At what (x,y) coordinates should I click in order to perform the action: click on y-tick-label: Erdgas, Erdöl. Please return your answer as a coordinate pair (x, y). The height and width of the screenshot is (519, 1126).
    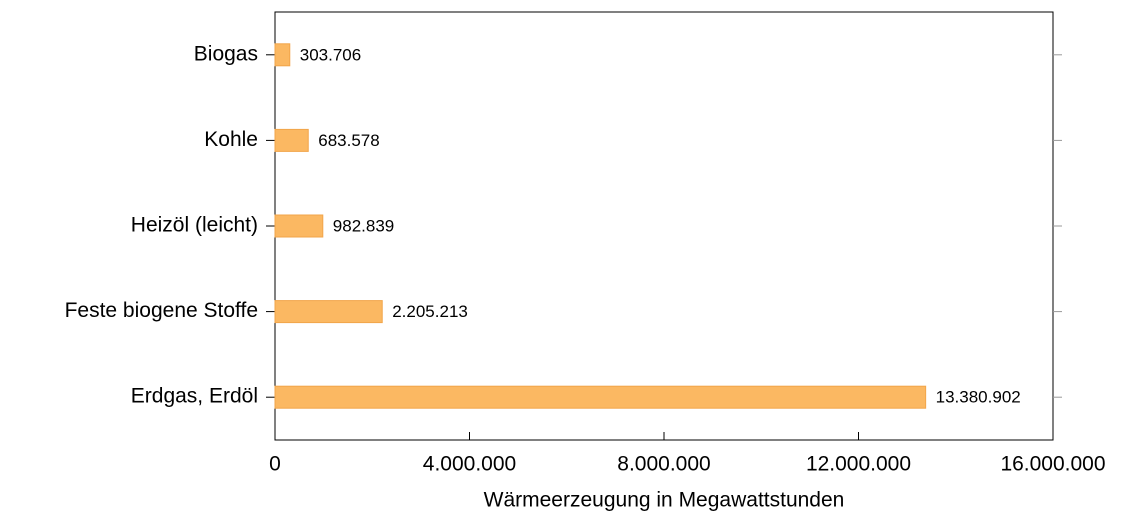
    Looking at the image, I should click on (194, 396).